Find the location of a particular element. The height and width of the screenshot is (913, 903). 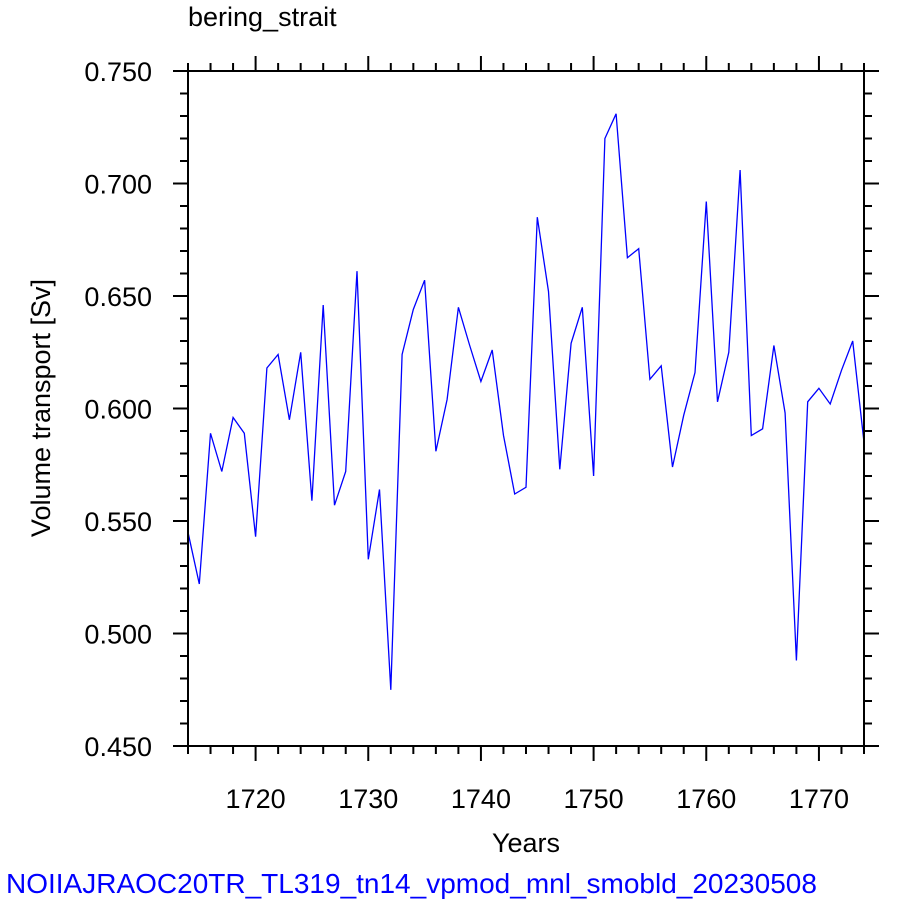

y-tick-label: 0.700 is located at coordinates (118, 185).